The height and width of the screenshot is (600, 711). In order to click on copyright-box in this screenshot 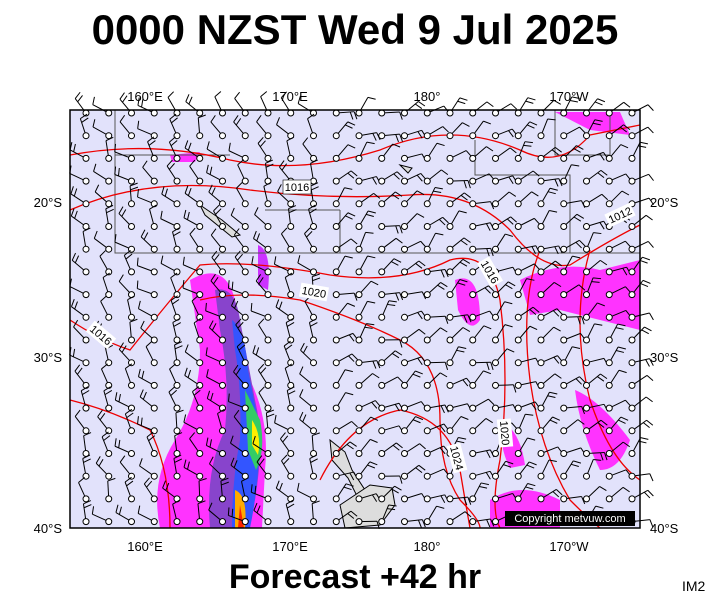, I will do `click(570, 518)`.